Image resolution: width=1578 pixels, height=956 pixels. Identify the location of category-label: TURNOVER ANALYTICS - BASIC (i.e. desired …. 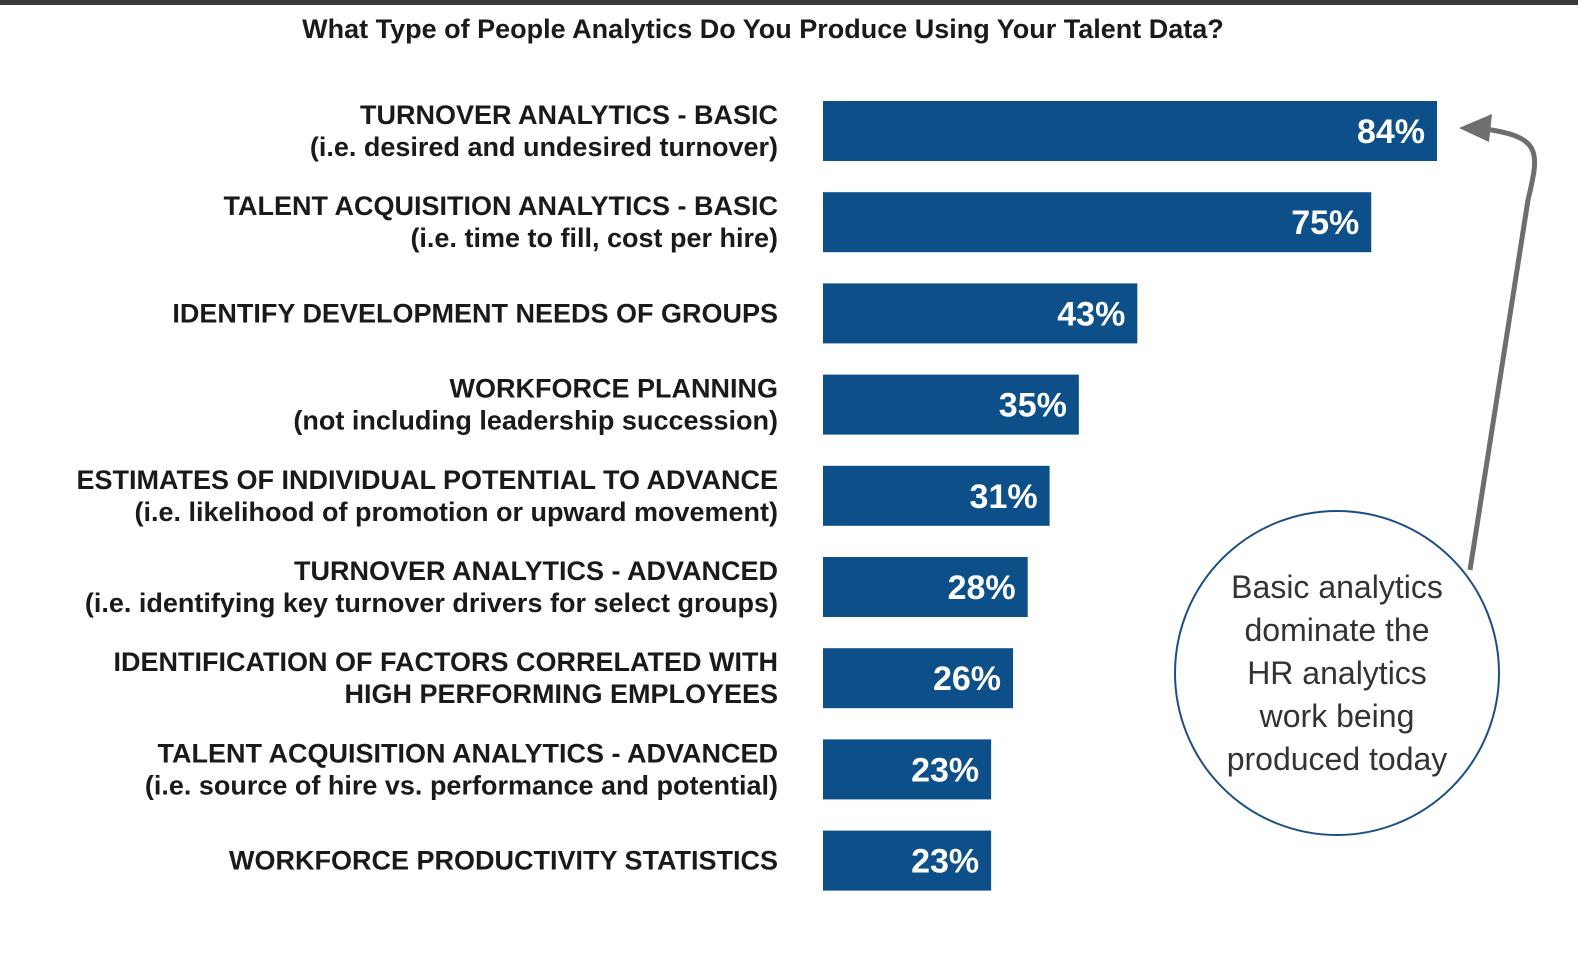
(544, 131).